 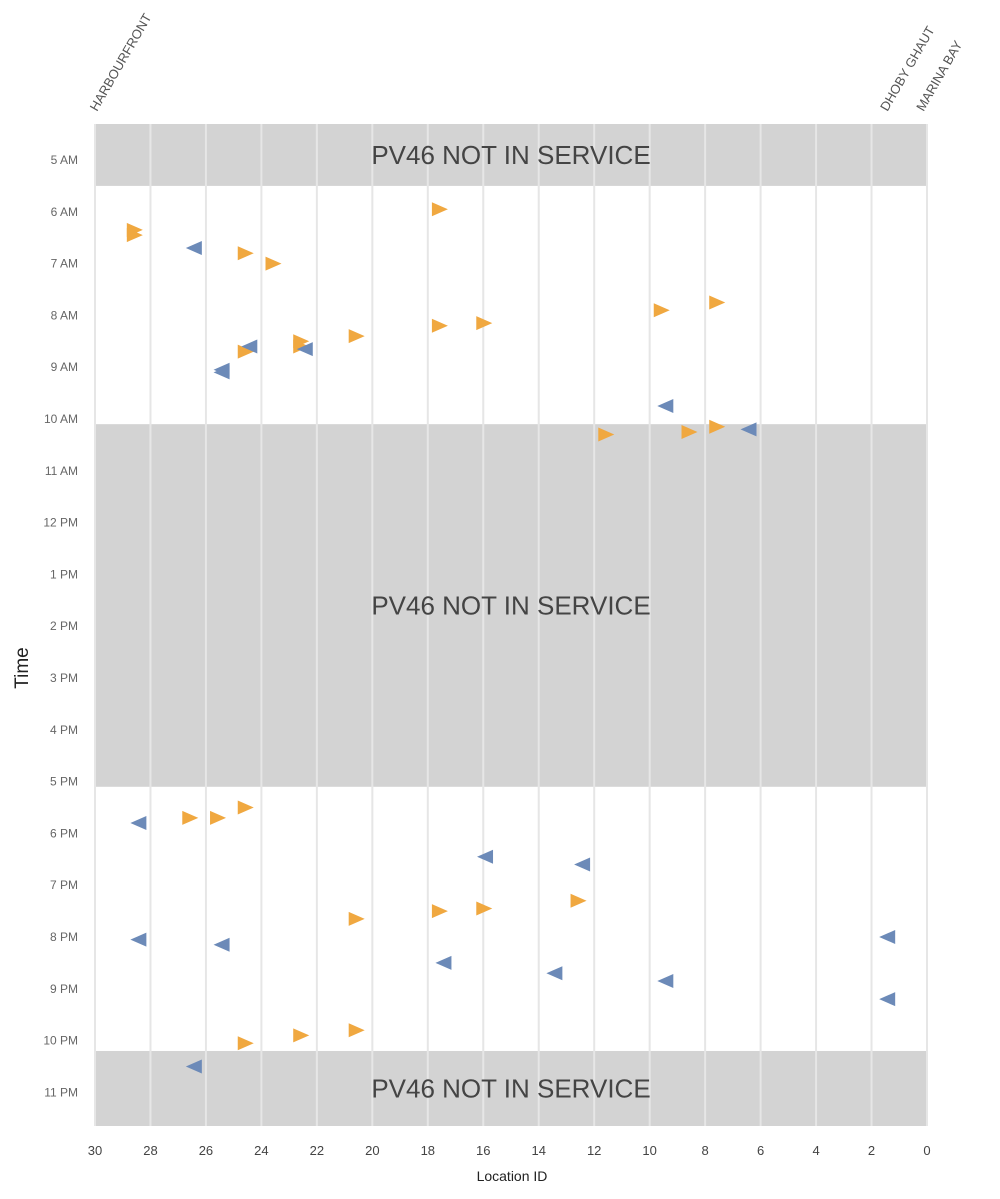 What do you see at coordinates (649, 1150) in the screenshot?
I see `x-tick-label: 10` at bounding box center [649, 1150].